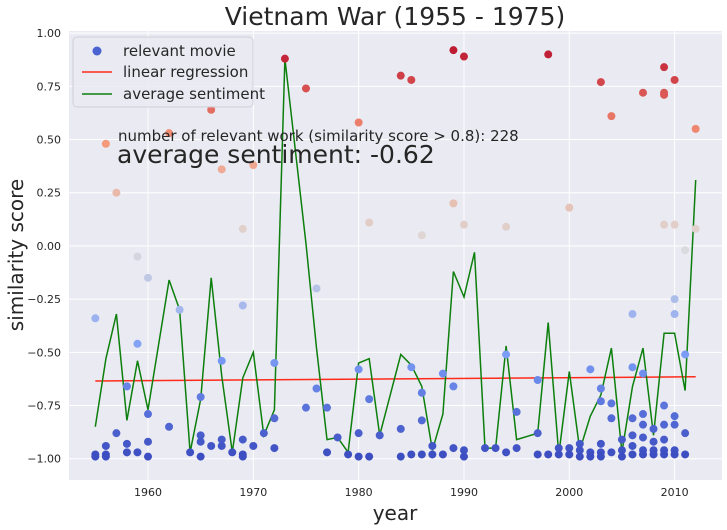 Image resolution: width=727 pixels, height=530 pixels. I want to click on legend-label-linear-regression: linear regression, so click(185, 72).